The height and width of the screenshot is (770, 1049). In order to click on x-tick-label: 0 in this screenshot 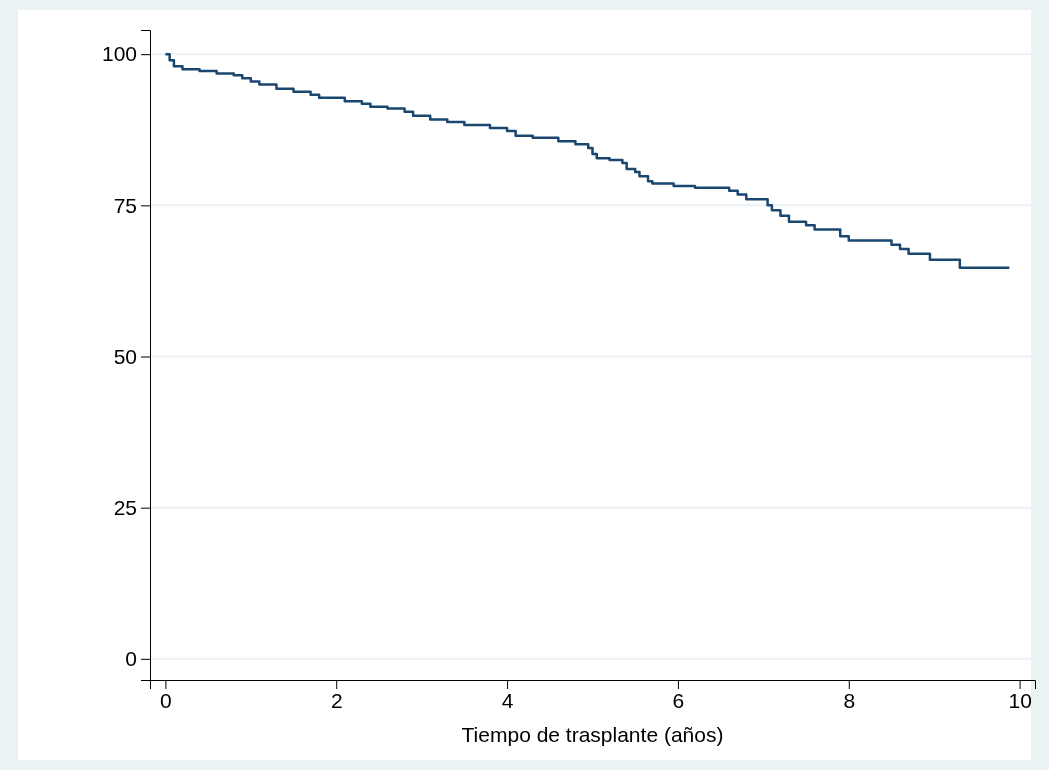, I will do `click(166, 700)`.